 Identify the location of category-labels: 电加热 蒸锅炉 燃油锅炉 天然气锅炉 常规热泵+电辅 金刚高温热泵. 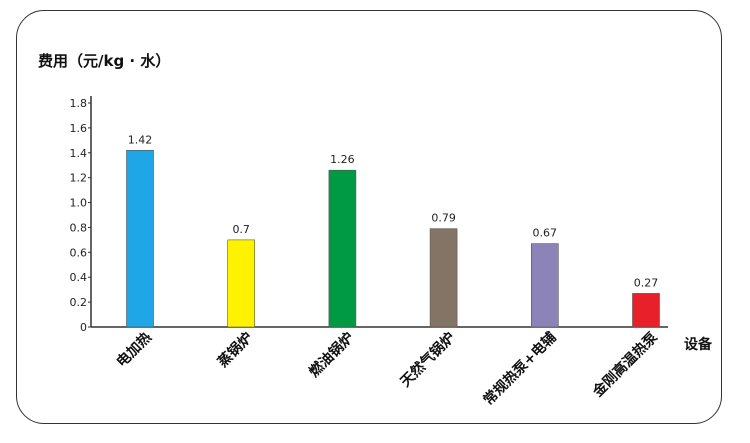
(387, 369).